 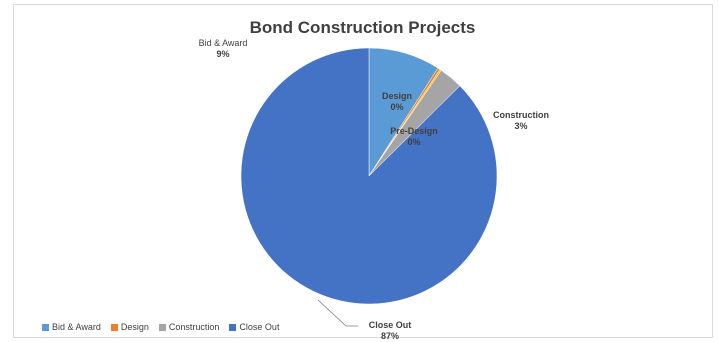 What do you see at coordinates (390, 325) in the screenshot?
I see `label-close-out-name: Close Out` at bounding box center [390, 325].